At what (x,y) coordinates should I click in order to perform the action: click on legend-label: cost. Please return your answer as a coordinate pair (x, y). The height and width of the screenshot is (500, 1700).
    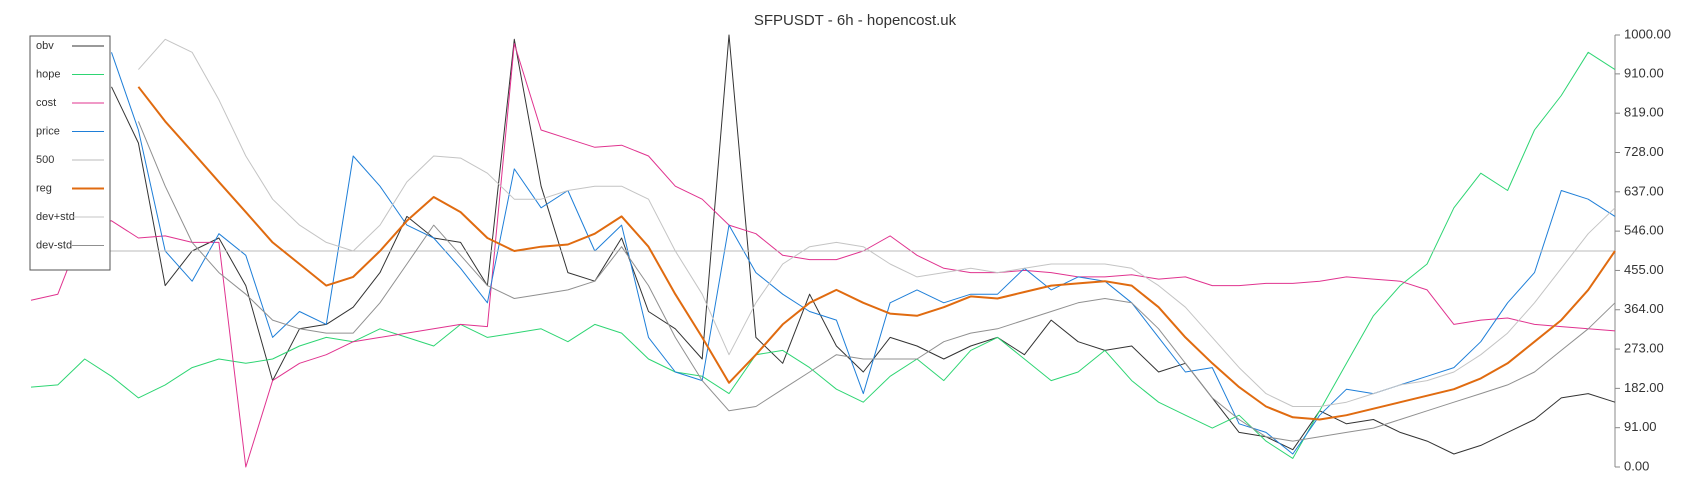
    Looking at the image, I should click on (46, 103).